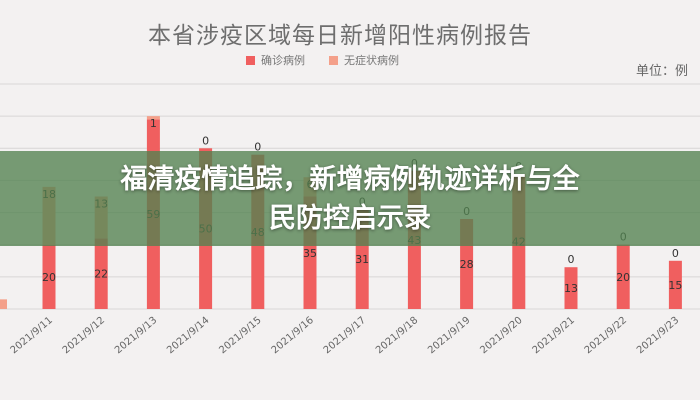 The height and width of the screenshot is (400, 700). What do you see at coordinates (322, 60) in the screenshot?
I see `legend: 确诊病例 无症状病例` at bounding box center [322, 60].